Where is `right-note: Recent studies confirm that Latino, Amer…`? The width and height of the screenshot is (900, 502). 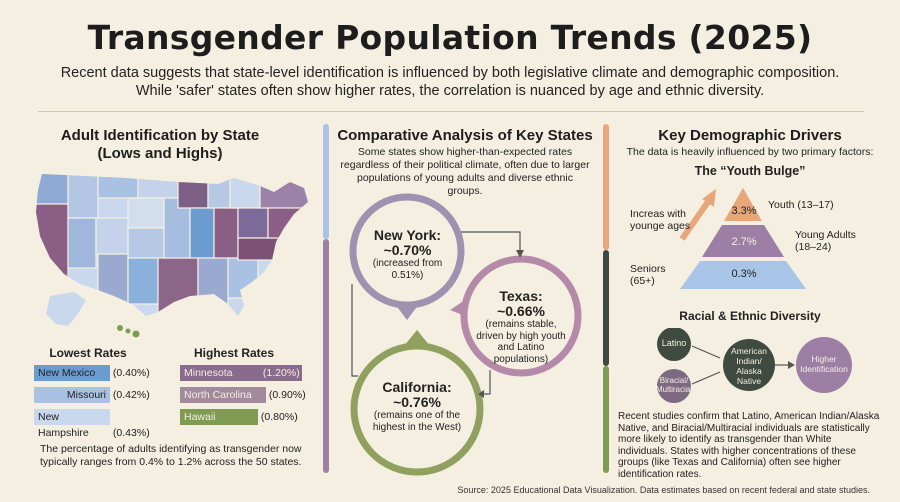 right-note: Recent studies confirm that Latino, Amer… is located at coordinates (749, 445).